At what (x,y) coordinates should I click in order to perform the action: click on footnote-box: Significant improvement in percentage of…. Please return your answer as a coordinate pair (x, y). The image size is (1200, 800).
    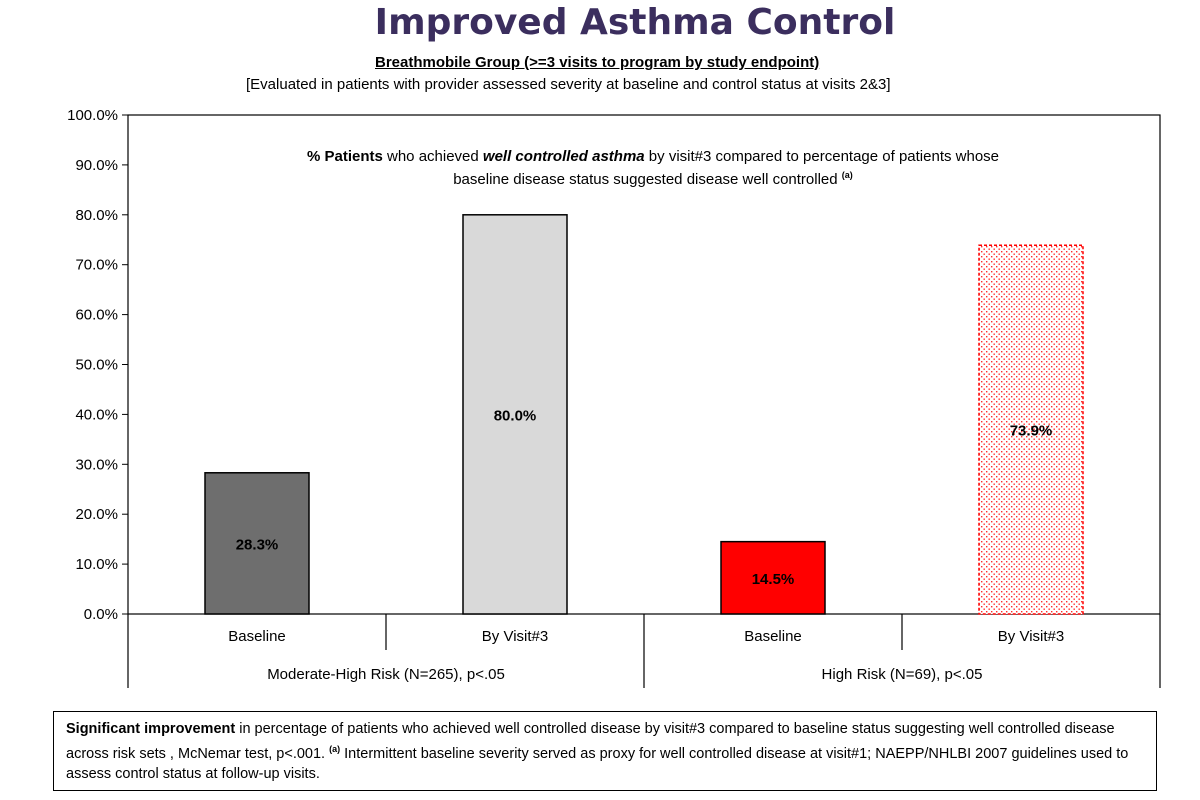
    Looking at the image, I should click on (605, 751).